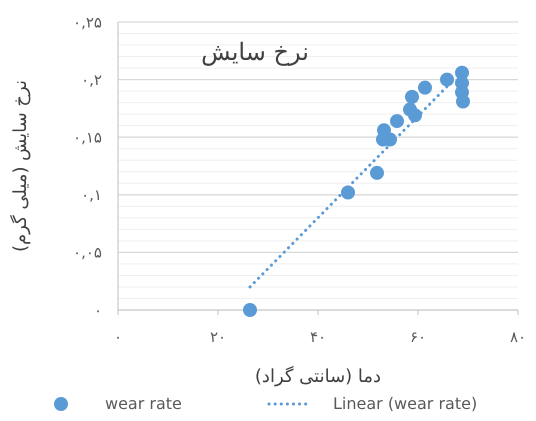  Describe the element at coordinates (318, 337) in the screenshot. I see `x-tick-label: ۴۰` at that location.